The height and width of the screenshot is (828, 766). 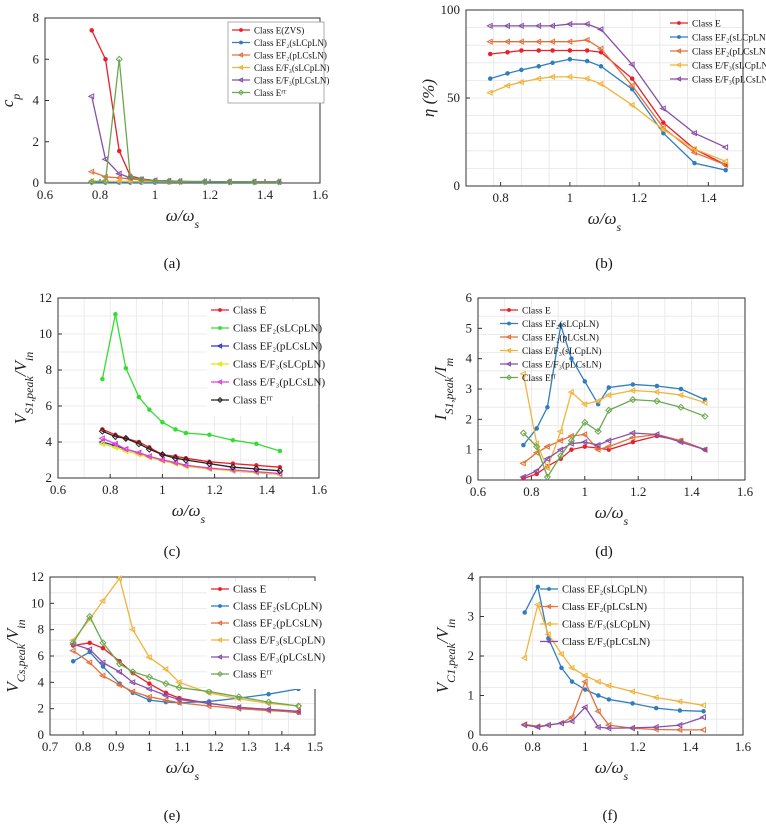 I want to click on y-tick-label: 5, so click(x=469, y=327).